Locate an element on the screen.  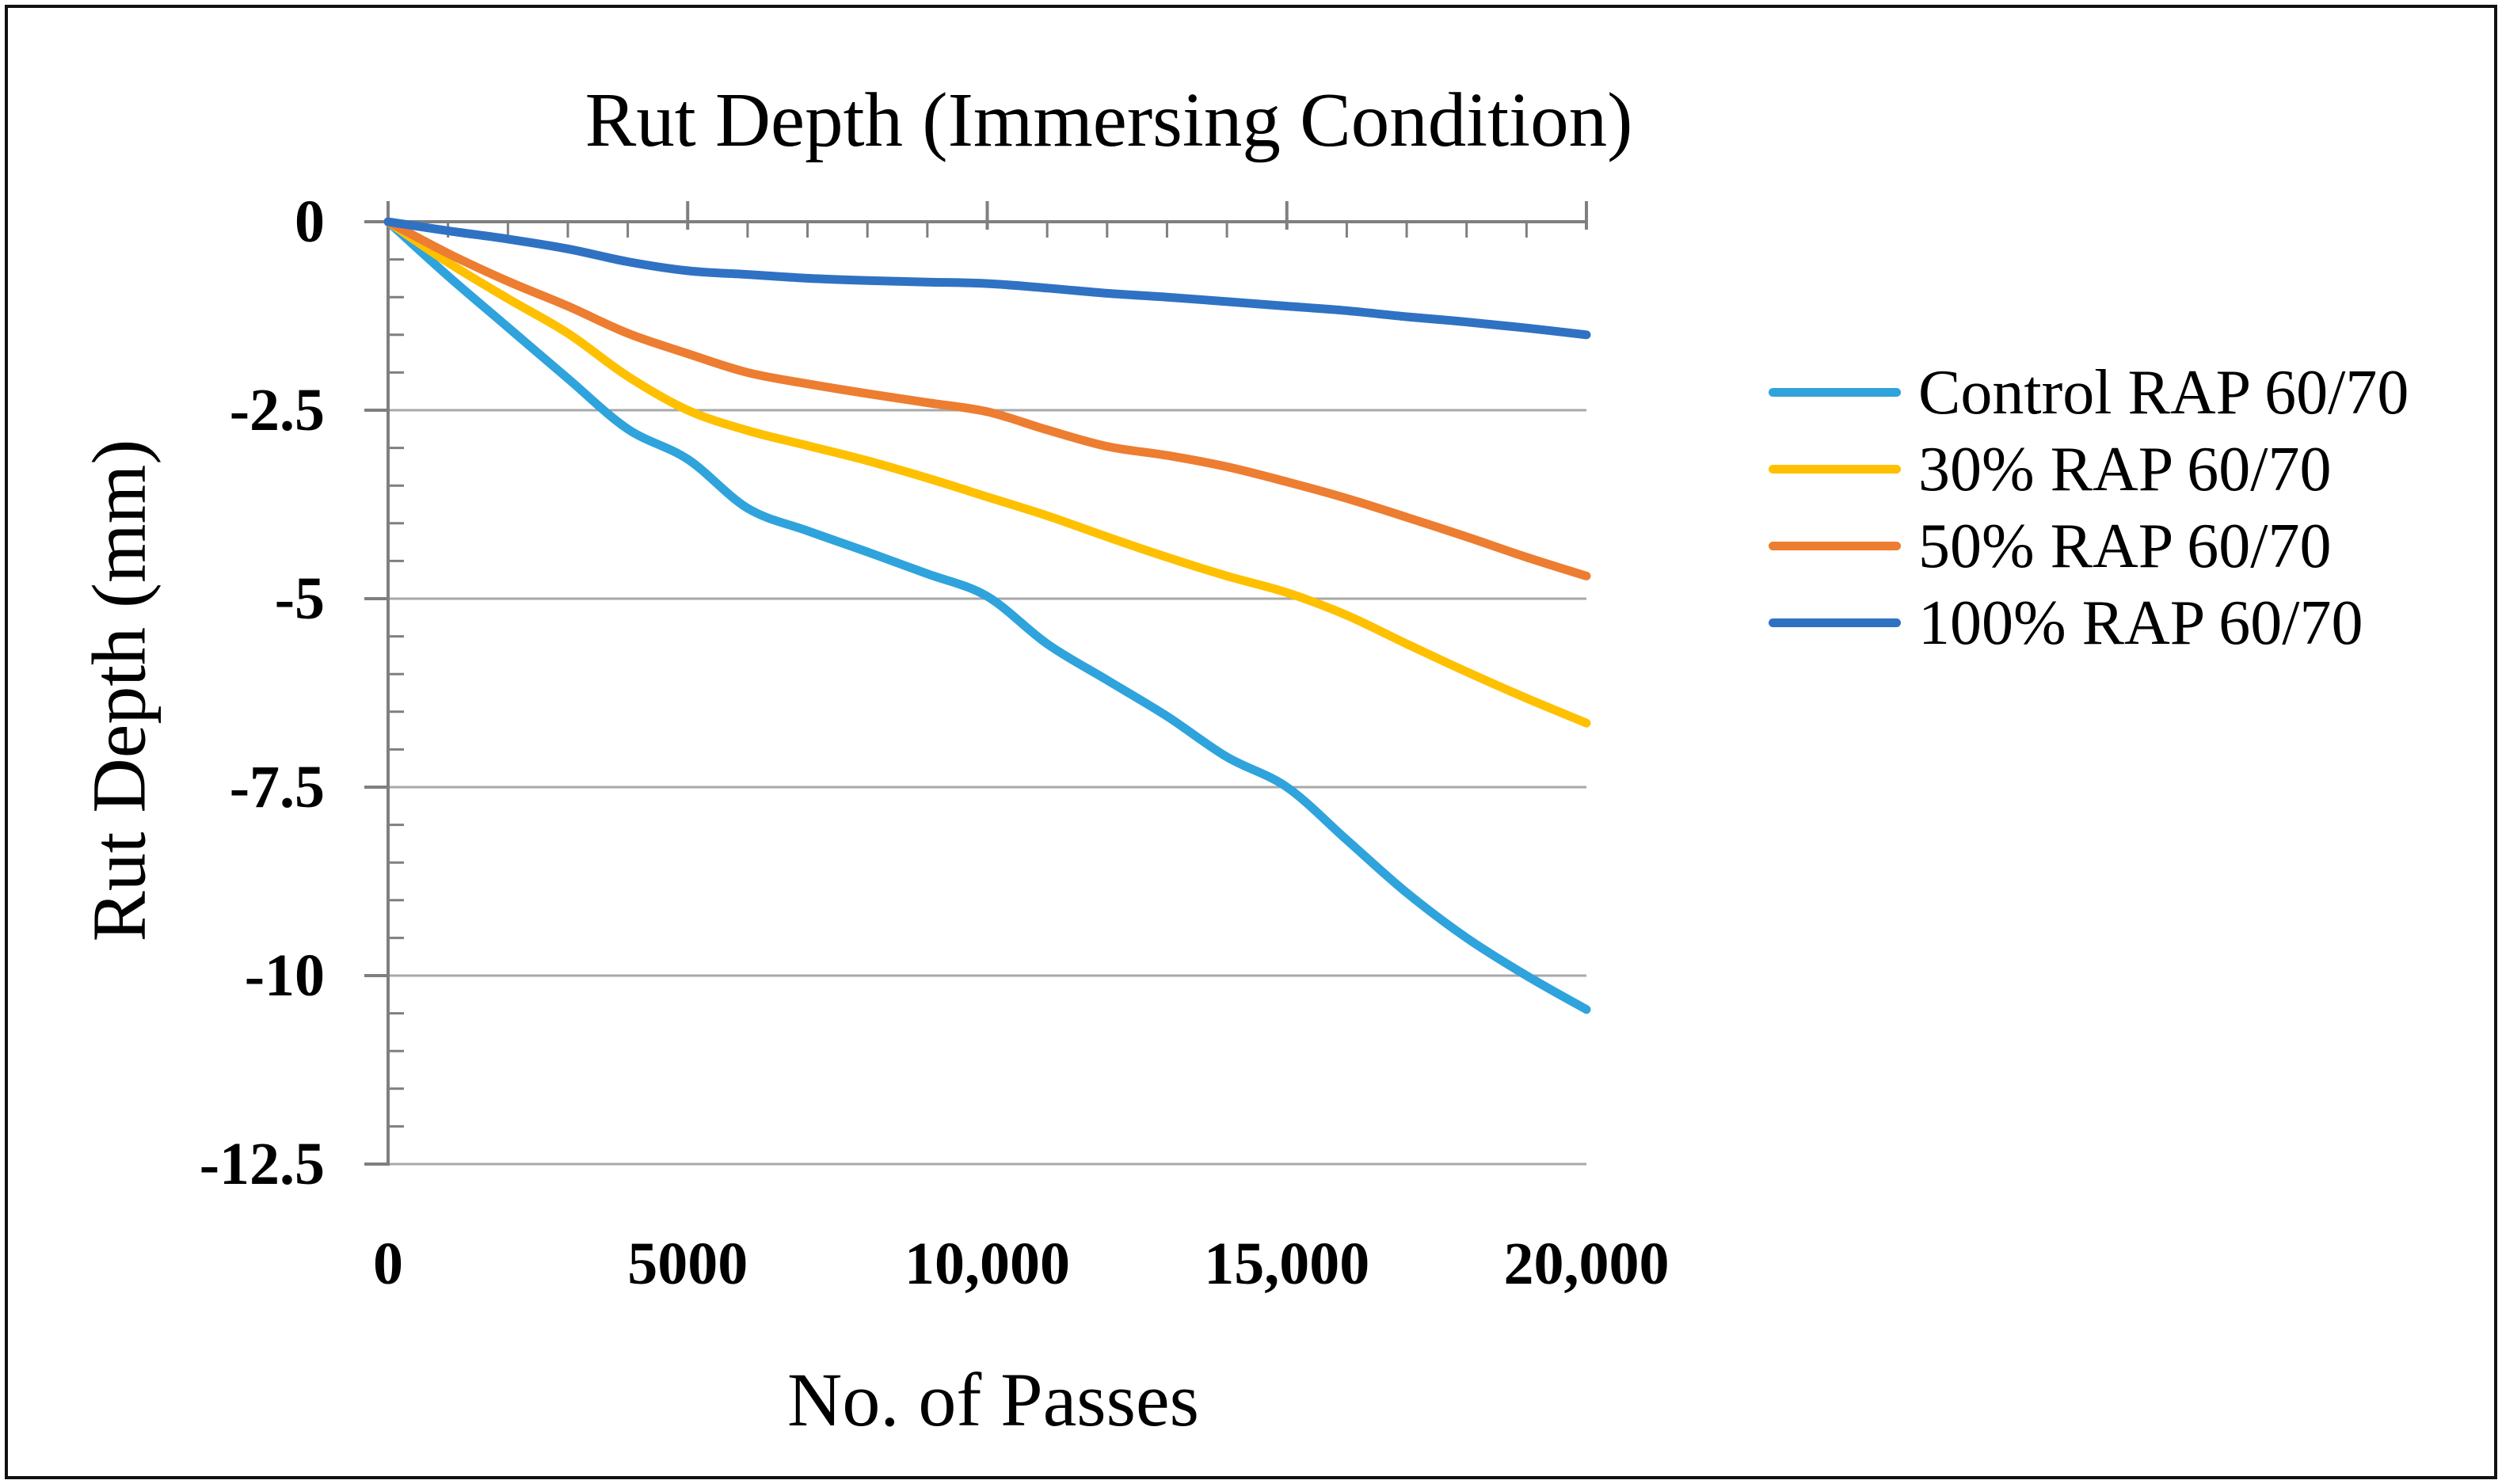
legend-label: 50% RAP 60/70 is located at coordinates (2125, 546).